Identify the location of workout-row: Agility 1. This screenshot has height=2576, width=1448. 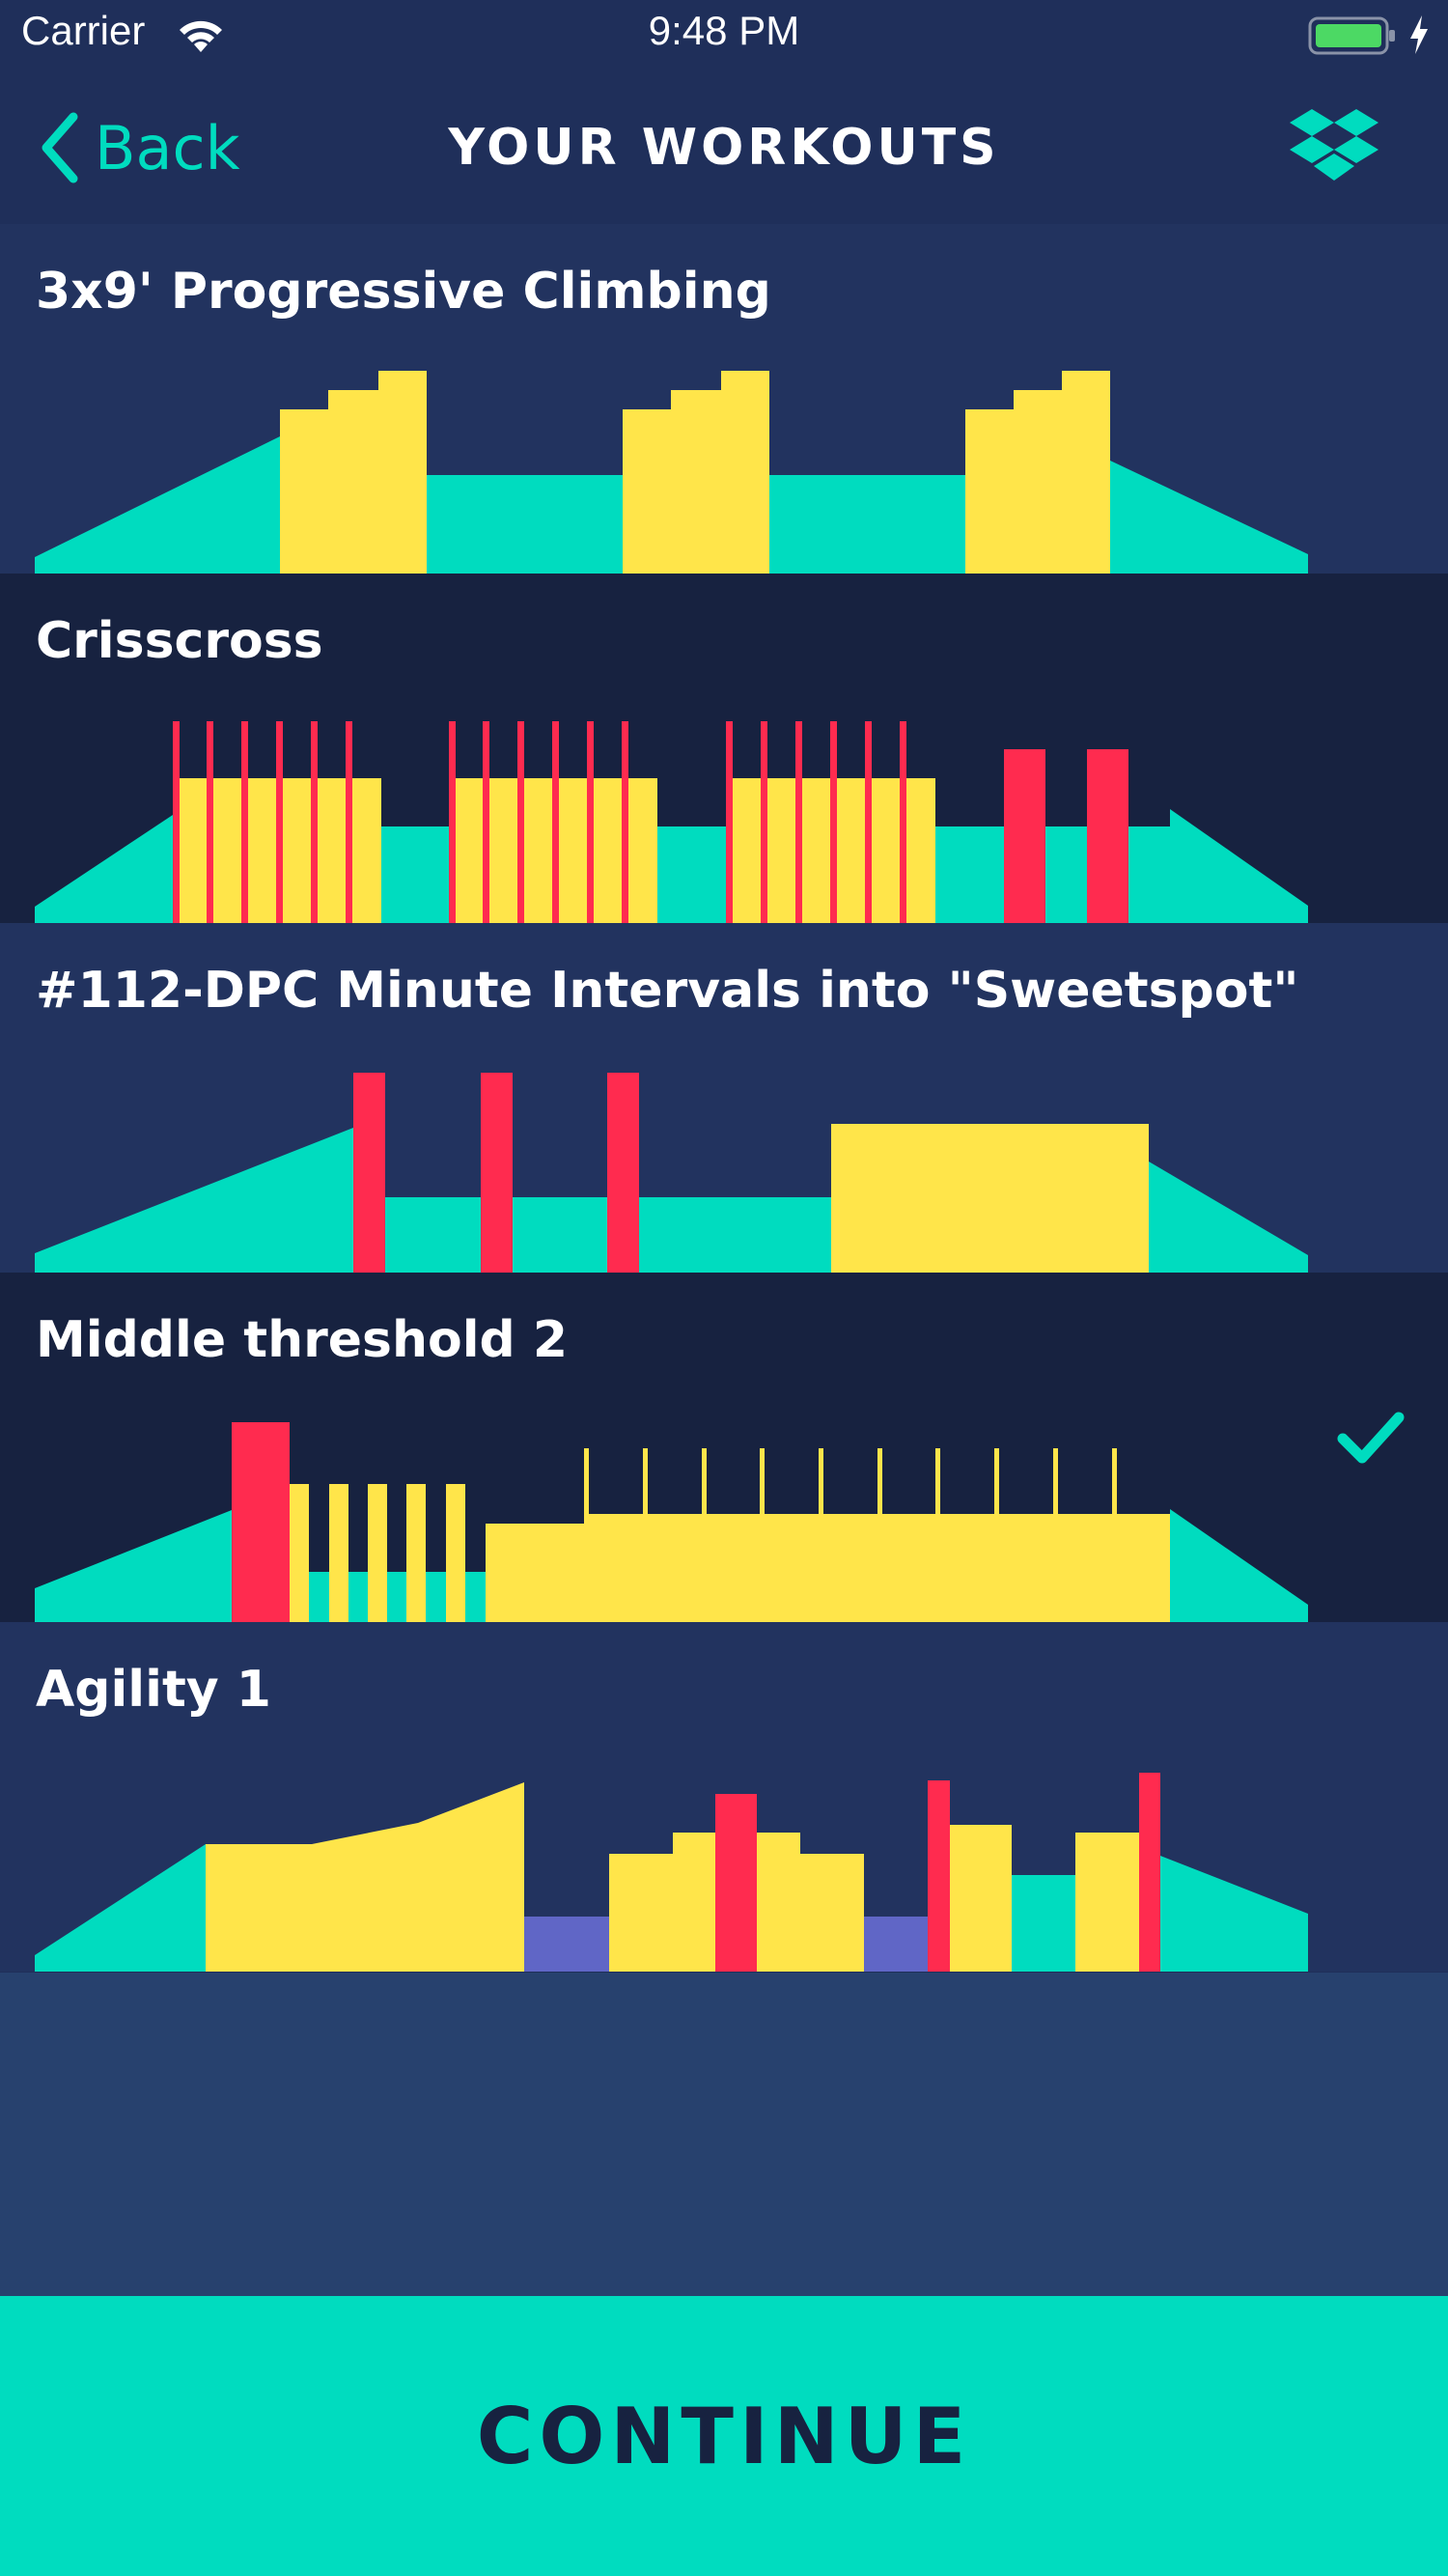
(724, 1797).